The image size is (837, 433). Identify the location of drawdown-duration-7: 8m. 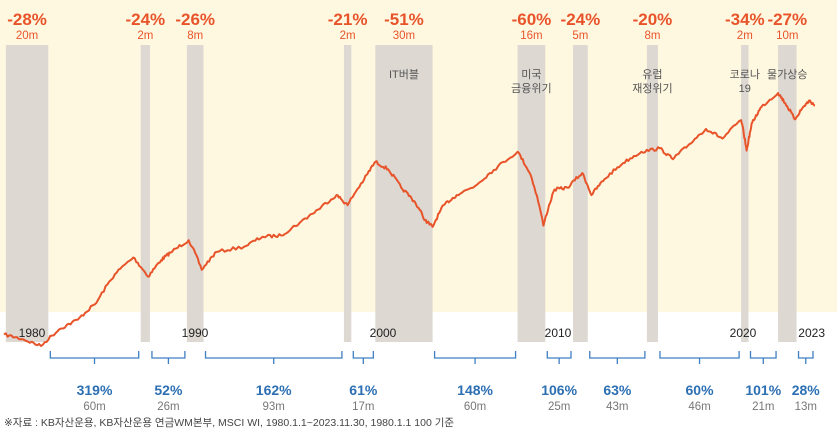
(652, 36).